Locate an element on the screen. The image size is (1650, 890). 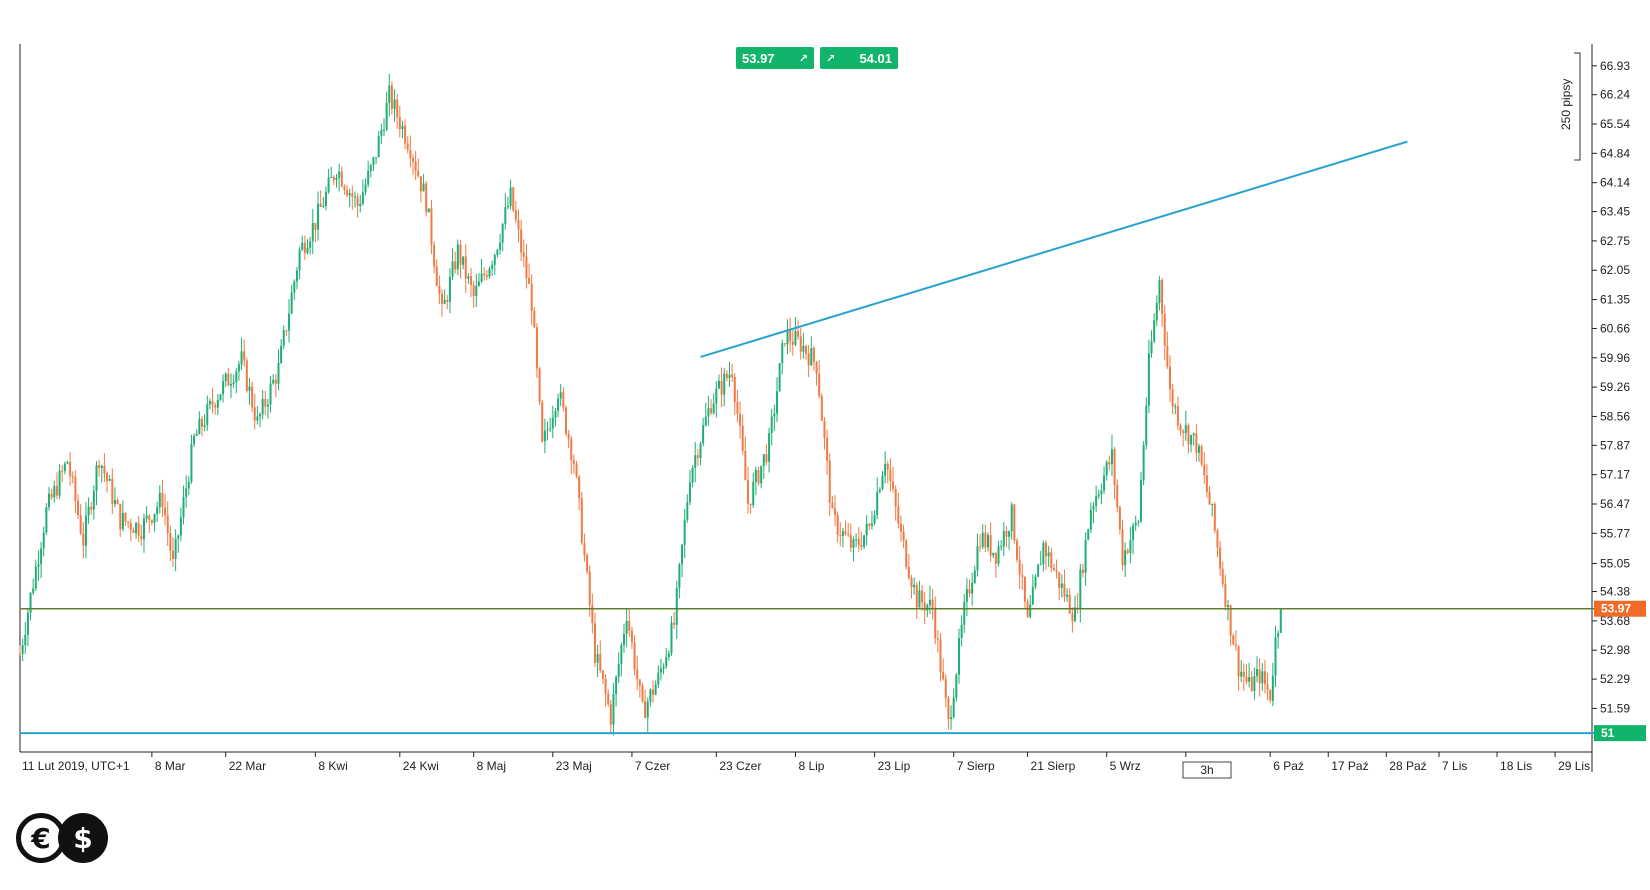
resistance-trendline is located at coordinates (1054, 249).